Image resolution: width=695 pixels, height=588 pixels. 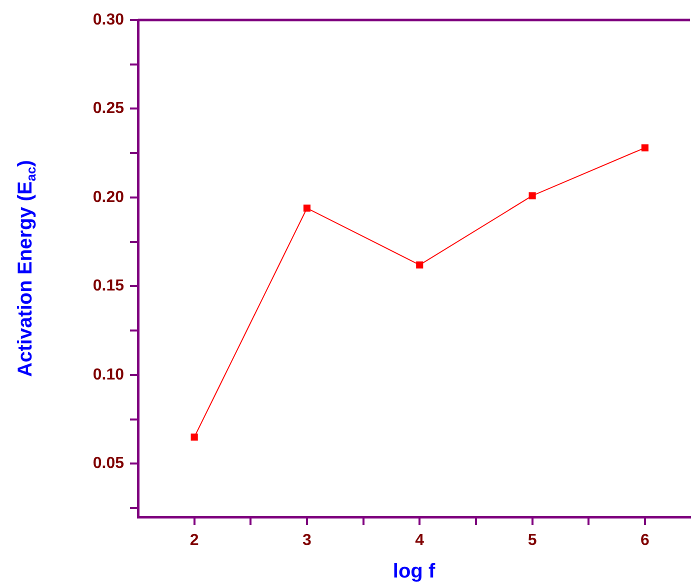 I want to click on x-tick-label: 3, so click(x=307, y=541).